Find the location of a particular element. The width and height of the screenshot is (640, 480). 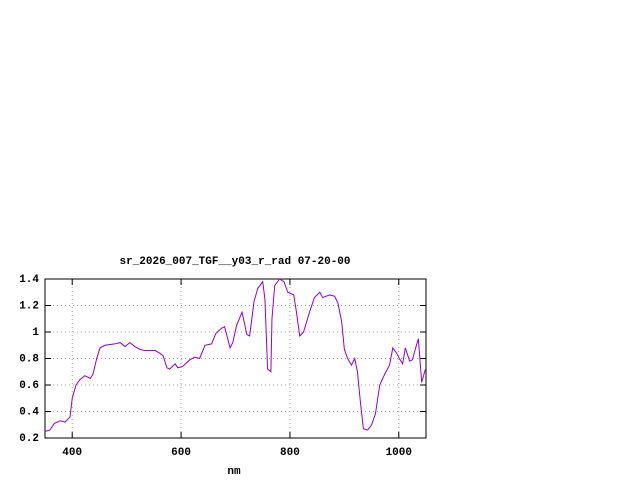

x-tick-label: 800 is located at coordinates (290, 453).